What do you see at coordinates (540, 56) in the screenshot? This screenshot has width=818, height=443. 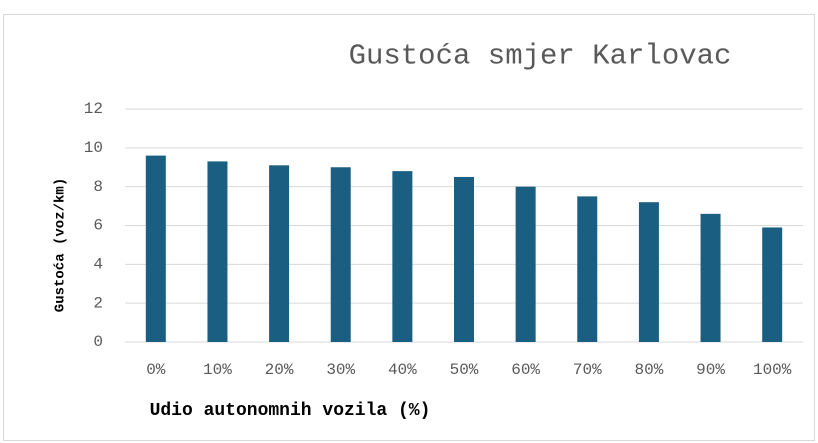 I see `chart-title: Gustoća smjer Karlovac` at bounding box center [540, 56].